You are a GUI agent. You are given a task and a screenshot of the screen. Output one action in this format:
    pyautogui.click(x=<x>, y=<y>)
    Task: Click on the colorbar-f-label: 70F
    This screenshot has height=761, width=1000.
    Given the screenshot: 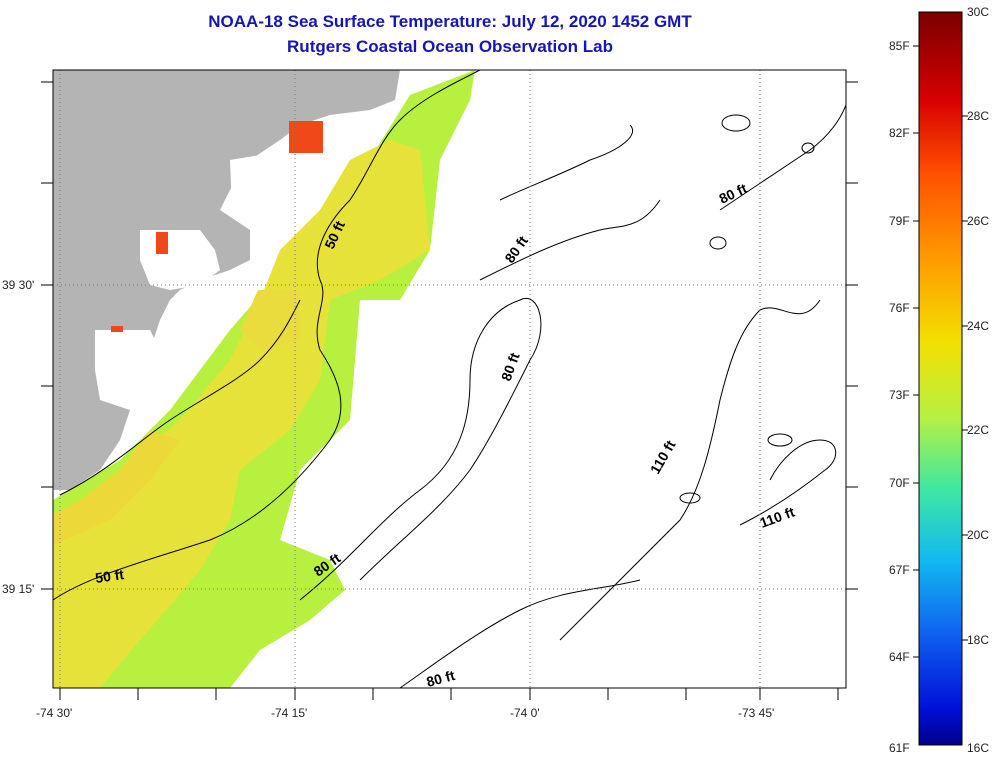 What is the action you would take?
    pyautogui.click(x=899, y=483)
    